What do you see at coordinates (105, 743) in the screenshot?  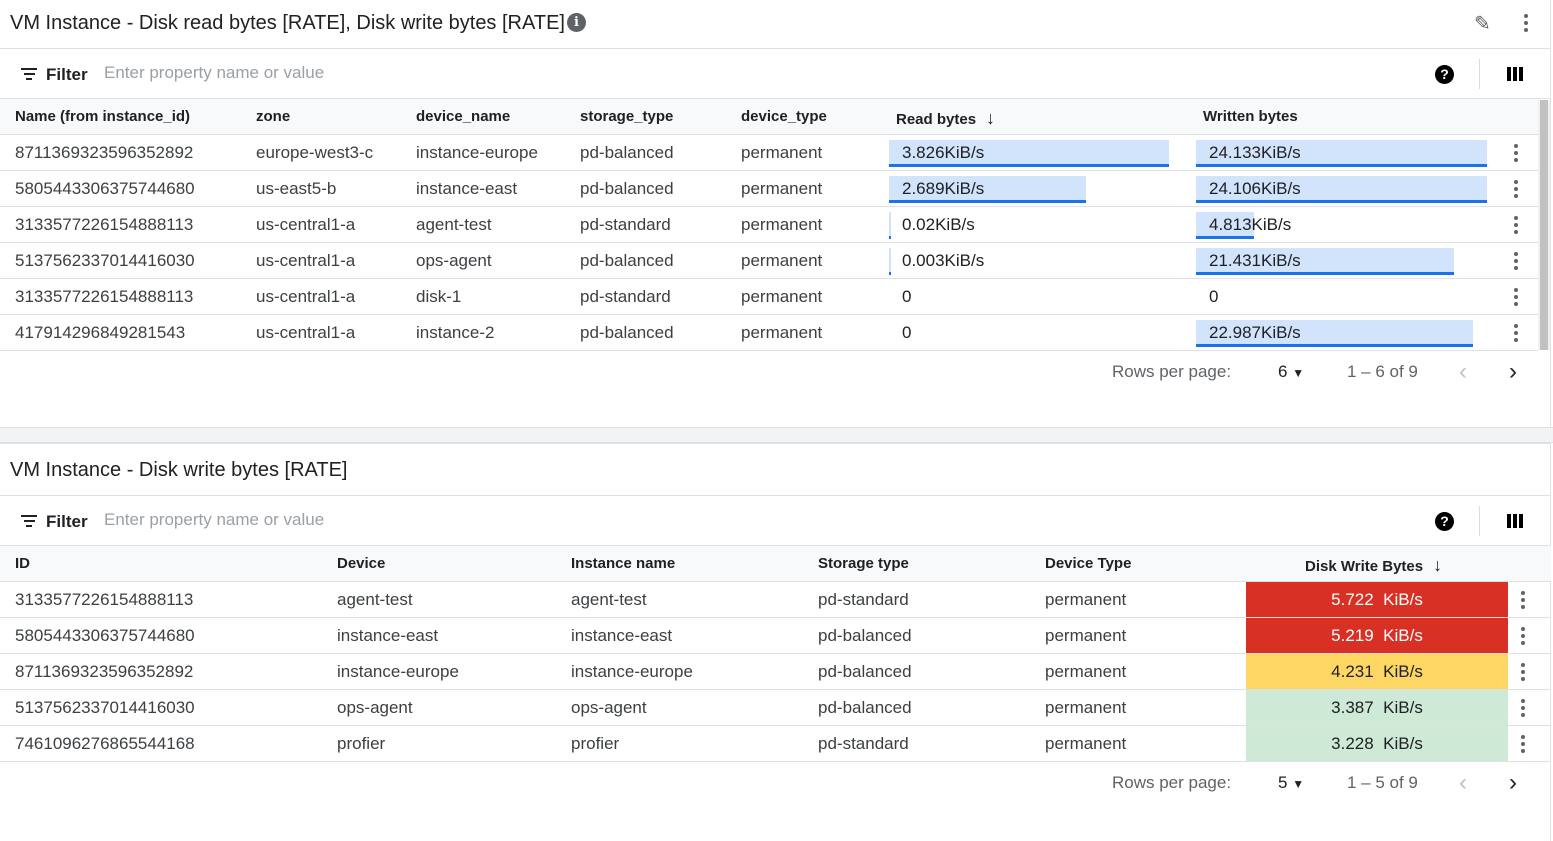 I see `cell-id: 7461096276865544168` at bounding box center [105, 743].